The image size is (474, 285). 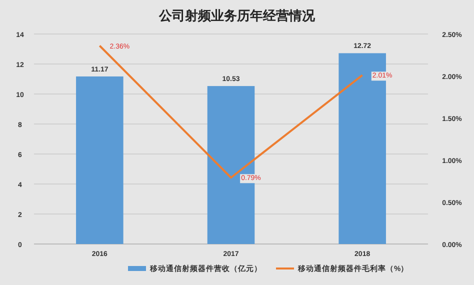 I want to click on bar, so click(x=100, y=160).